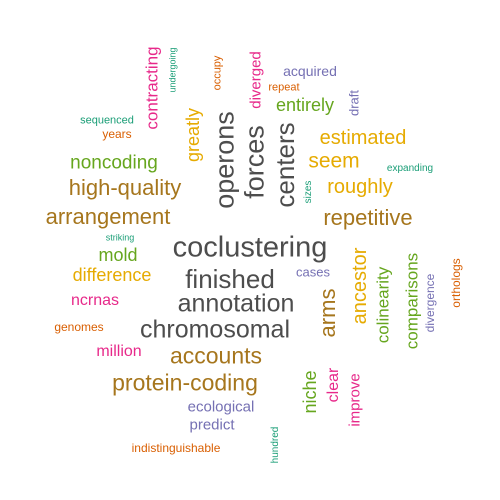  I want to click on word-annotation: annotation, so click(236, 303).